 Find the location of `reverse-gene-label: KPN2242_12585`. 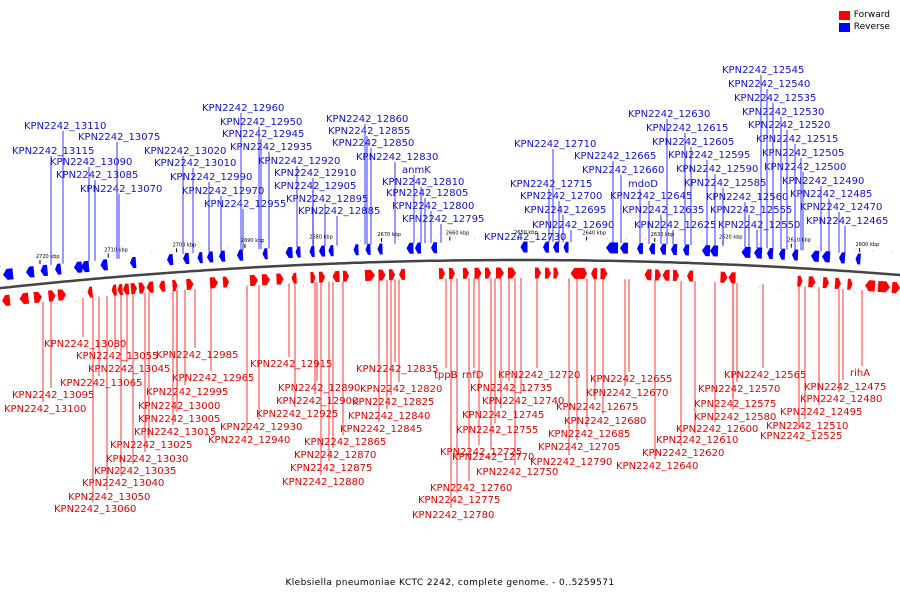

reverse-gene-label: KPN2242_12585 is located at coordinates (725, 183).